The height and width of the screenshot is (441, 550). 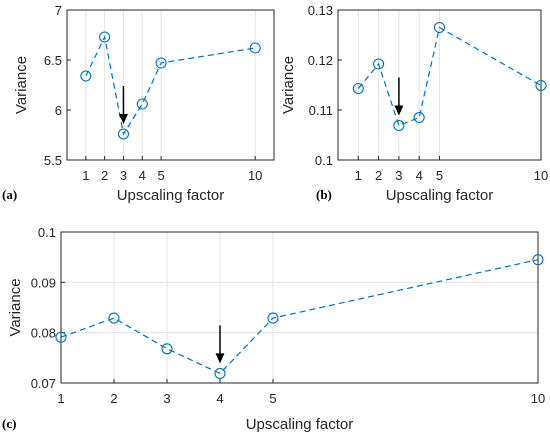 I want to click on y-tick-label: 7, so click(x=58, y=10).